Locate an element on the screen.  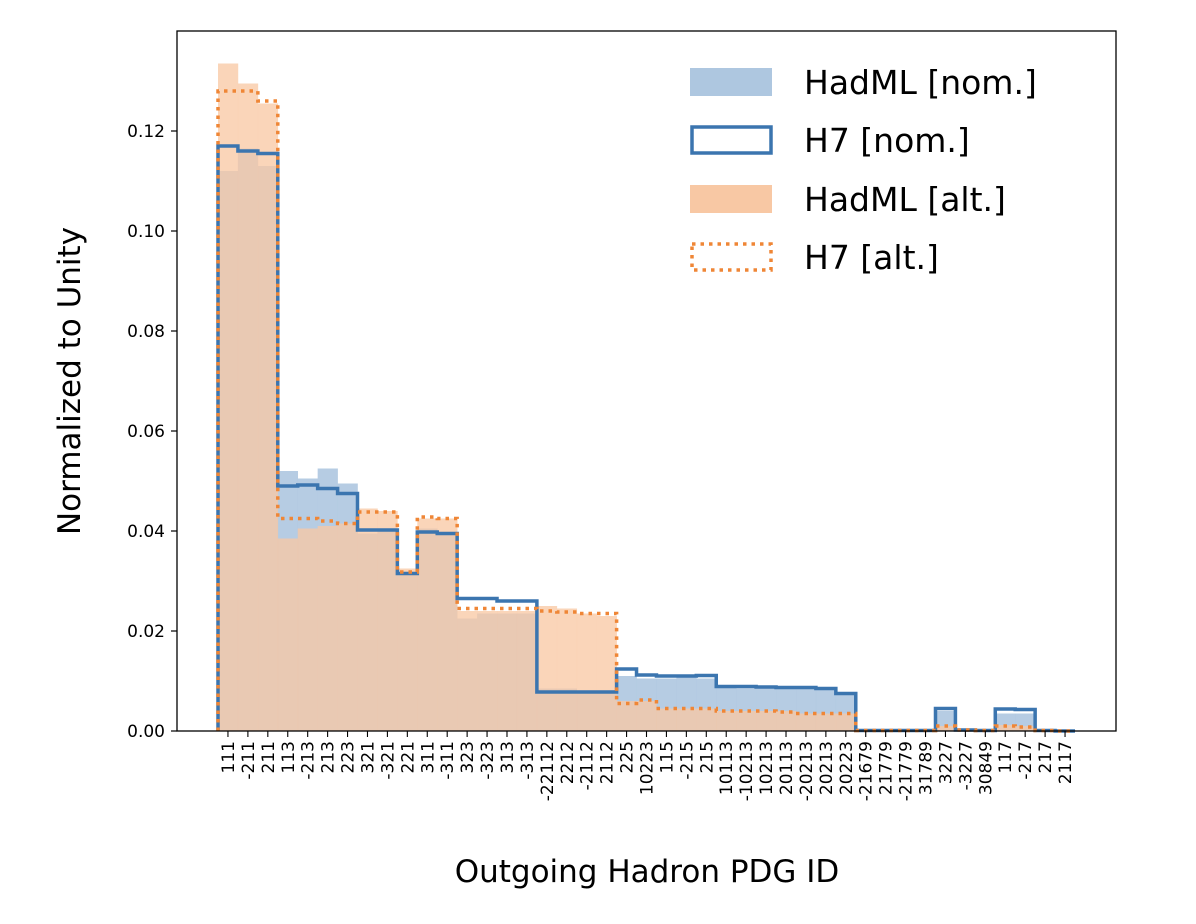
x-tick-label: 10213 is located at coordinates (767, 768).